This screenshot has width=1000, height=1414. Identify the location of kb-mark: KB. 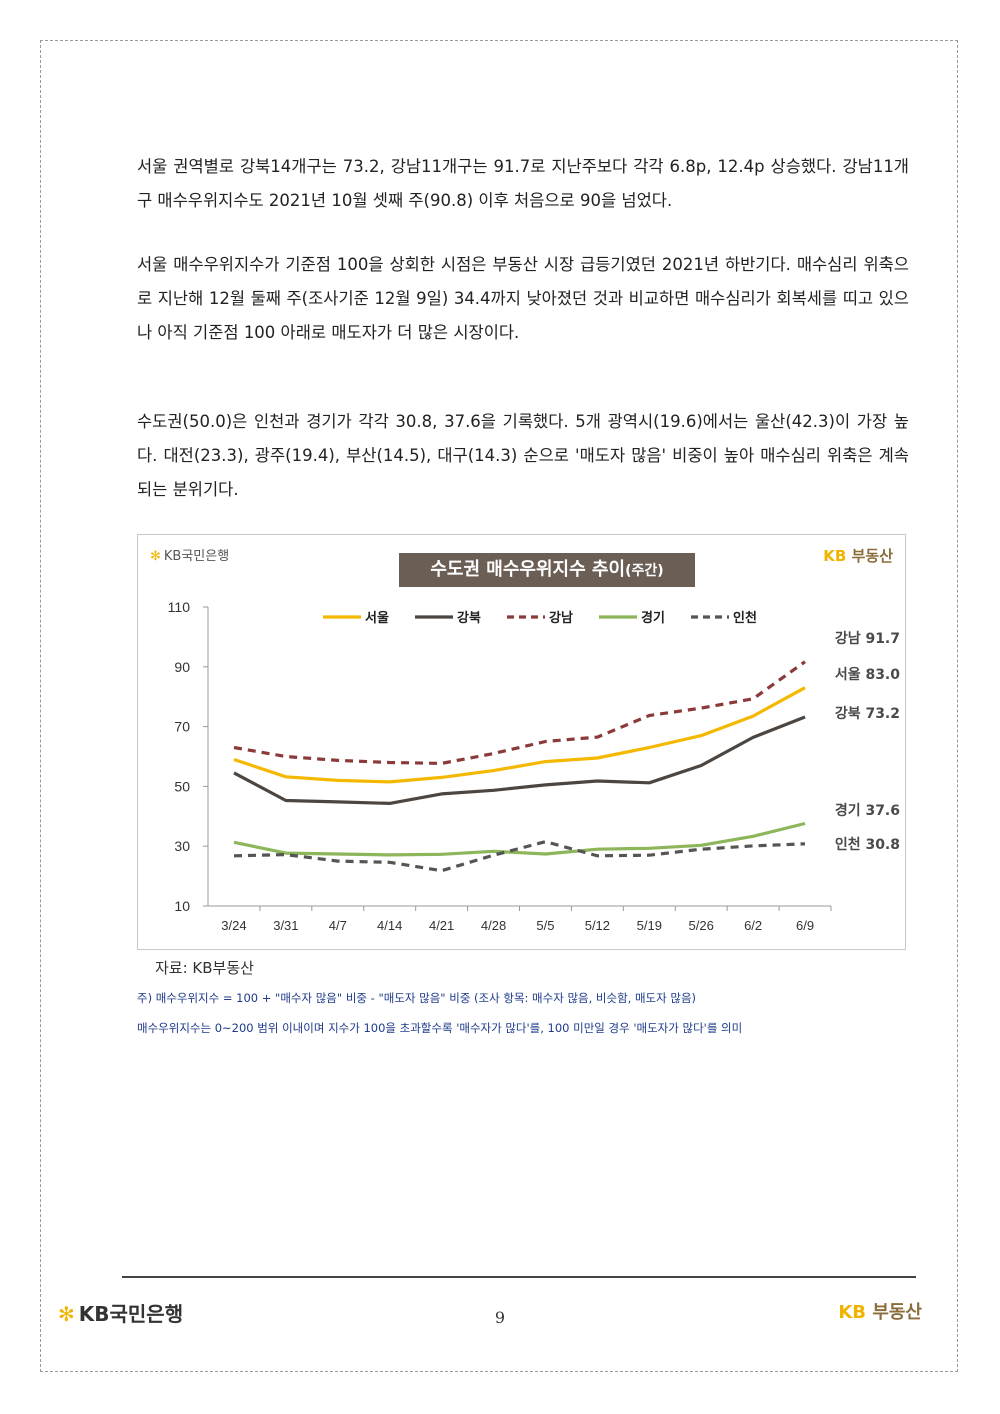
(835, 556).